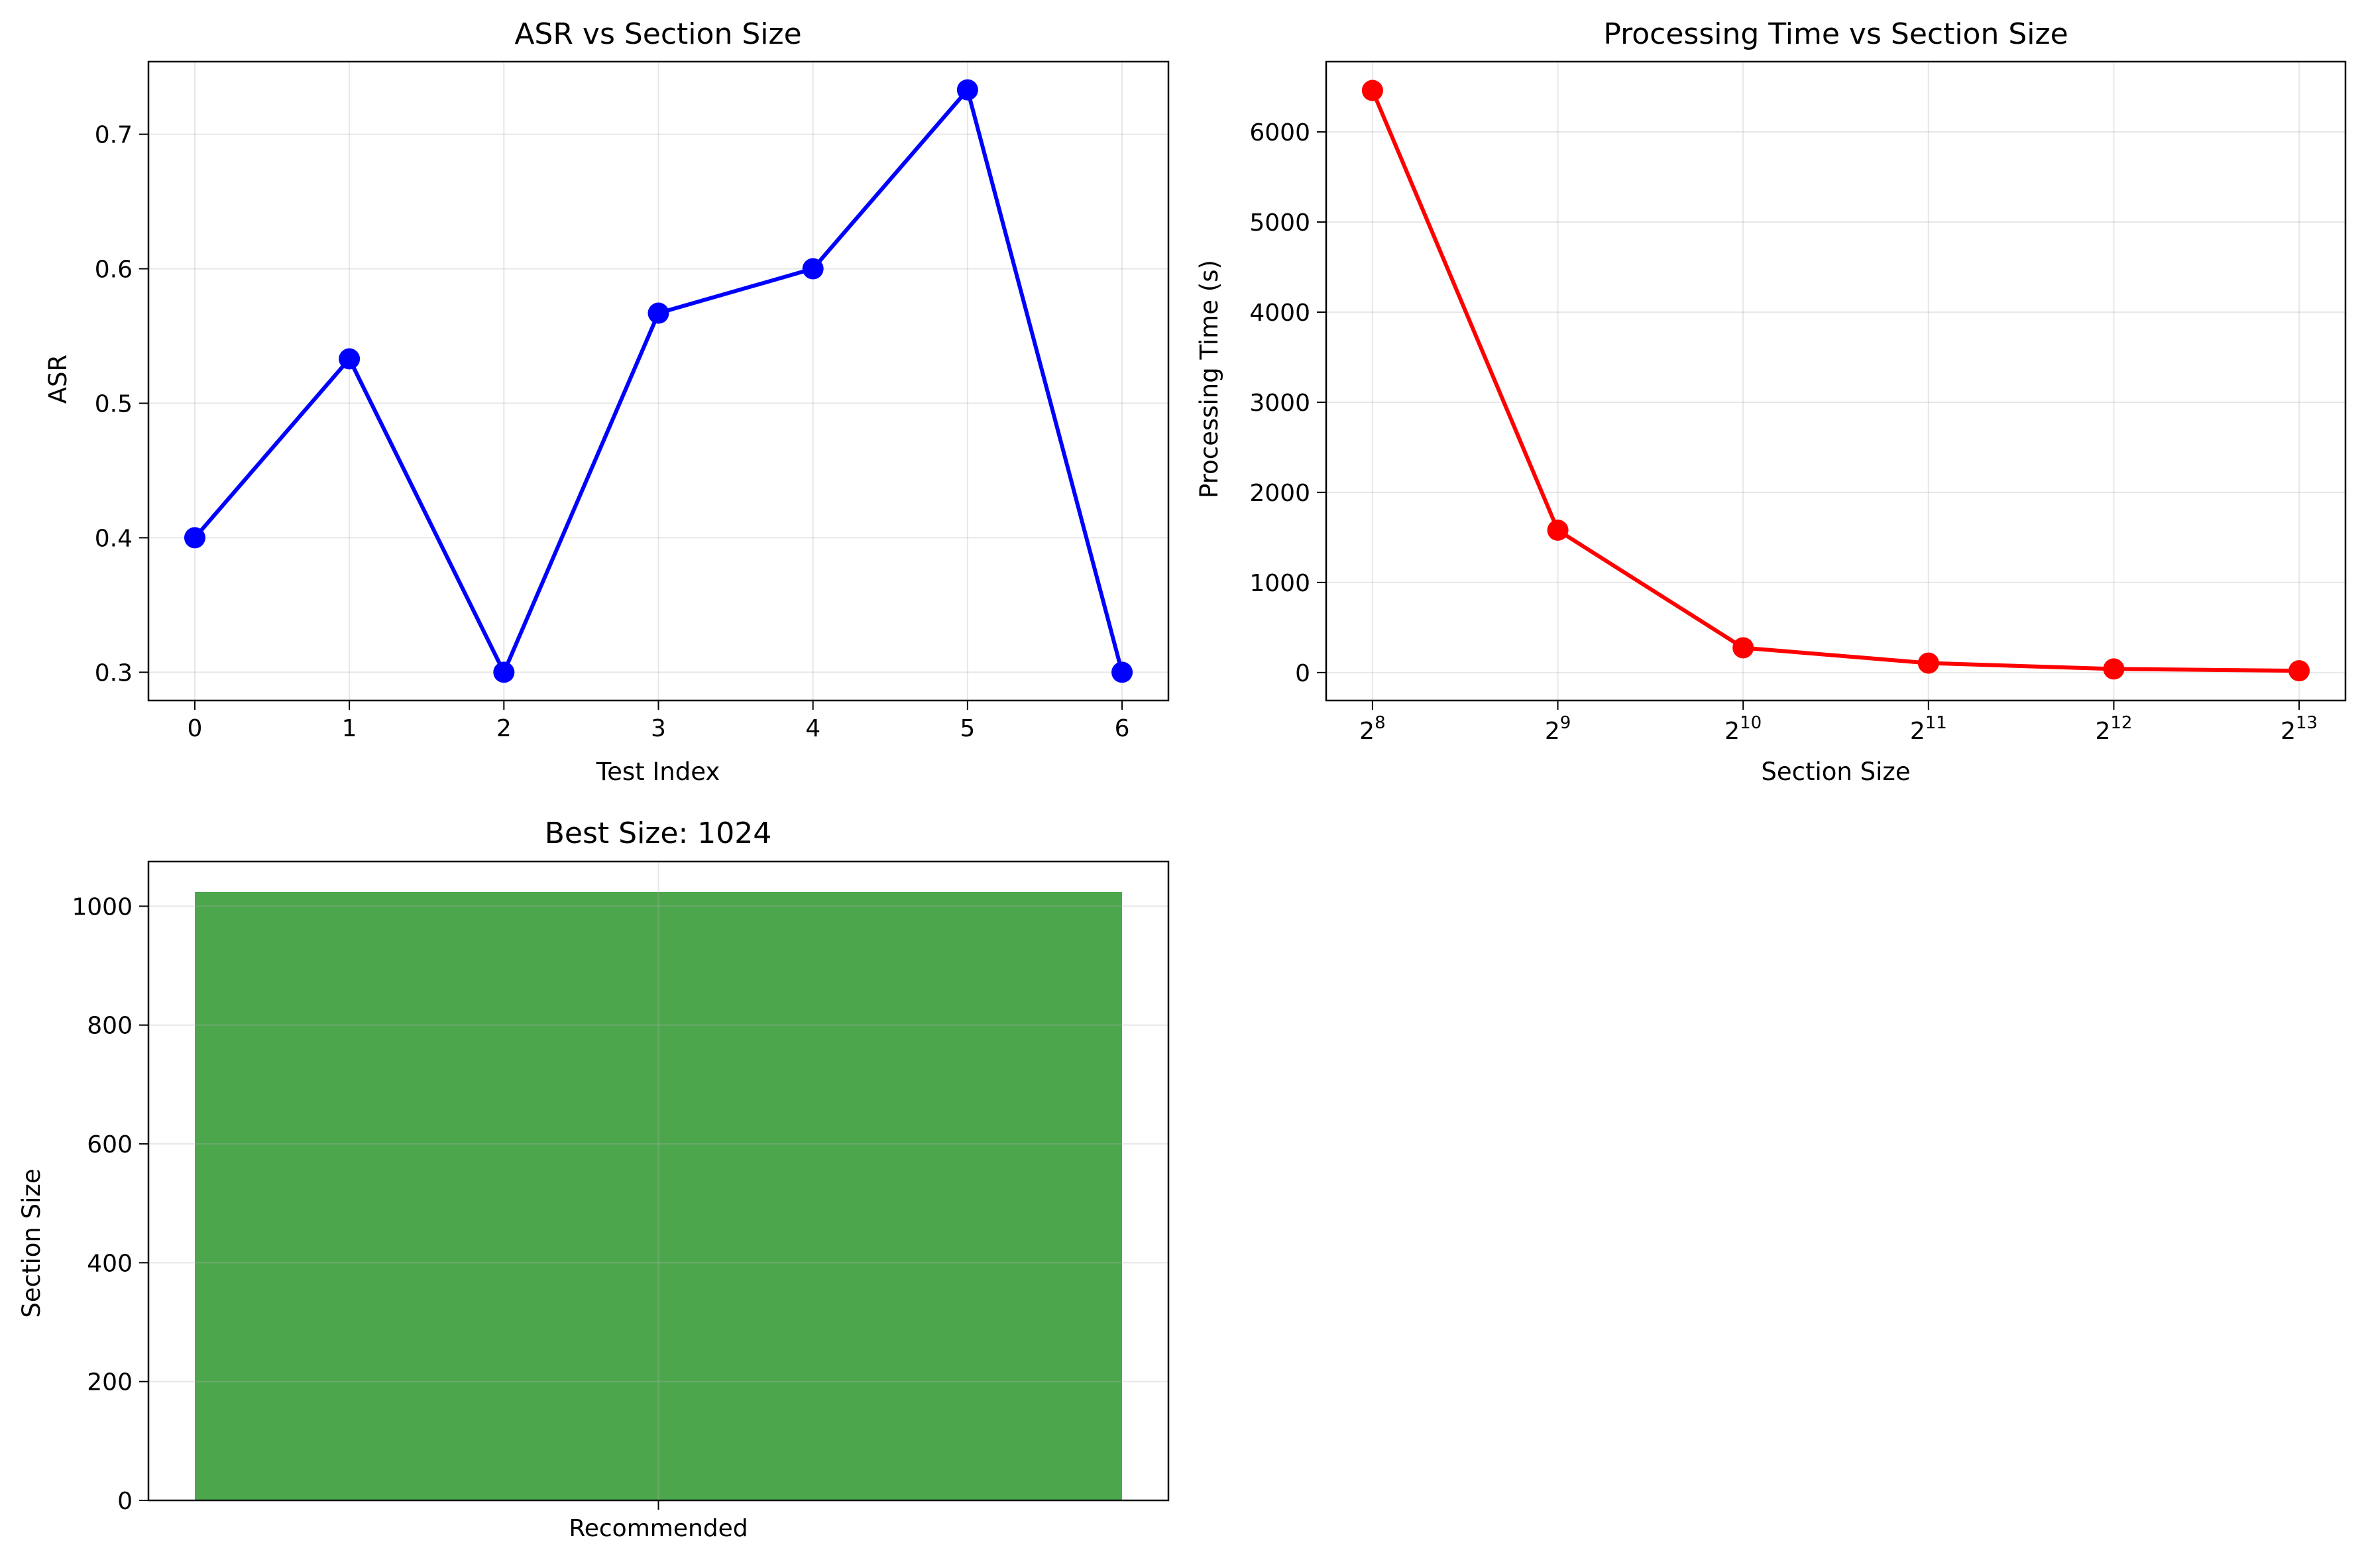  I want to click on chart-title: Best Size: 1024, so click(658, 833).